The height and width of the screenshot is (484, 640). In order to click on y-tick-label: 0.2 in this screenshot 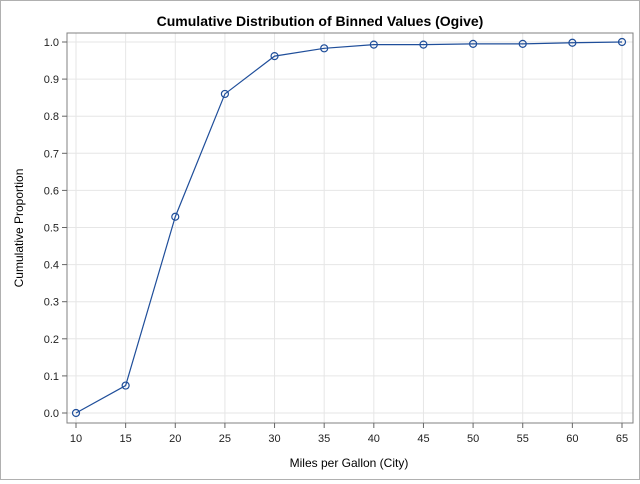, I will do `click(51, 340)`.